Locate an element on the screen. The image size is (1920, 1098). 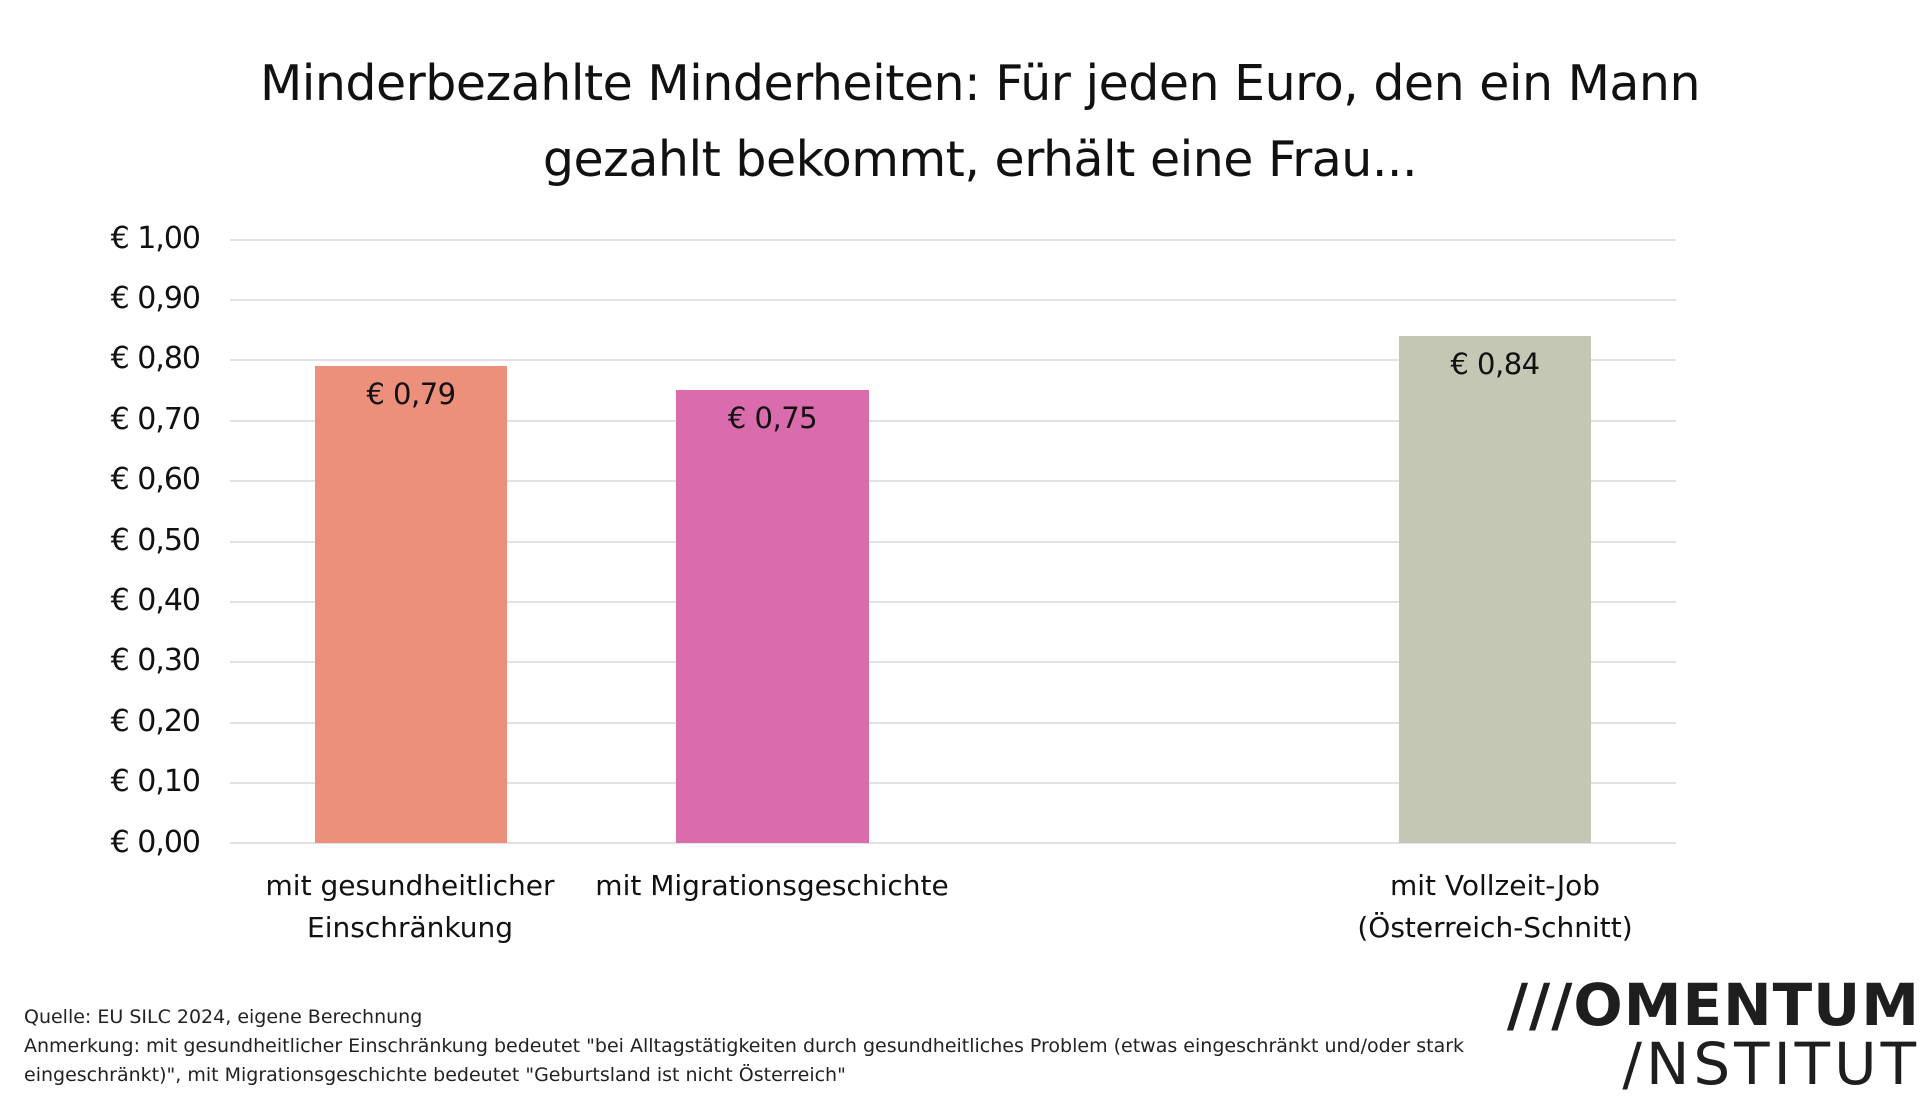
y-tick-label: € 0,60 is located at coordinates (155, 479).